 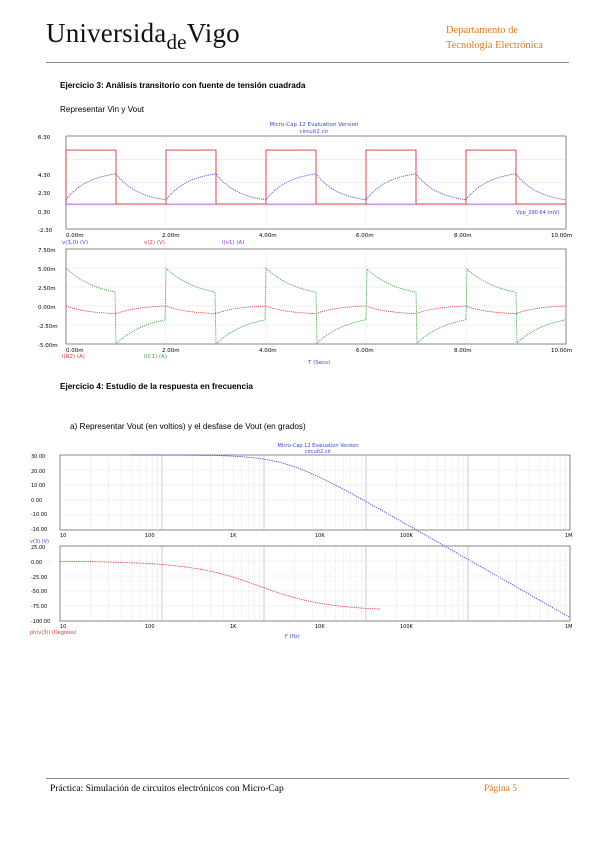 I want to click on department-line-1: Departamento de, so click(x=494, y=30).